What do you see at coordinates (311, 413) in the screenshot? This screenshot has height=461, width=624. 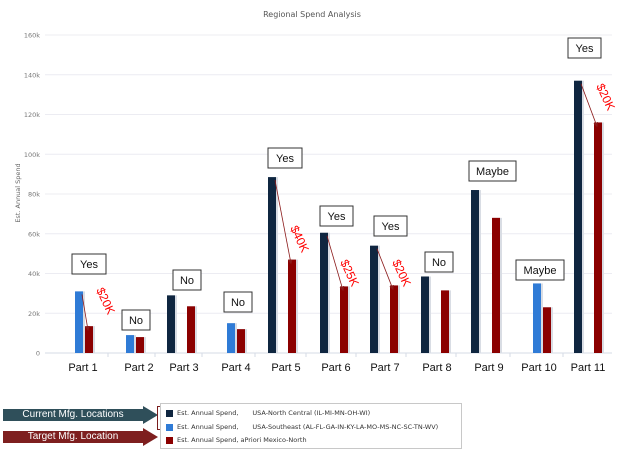 I see `legend-item-region: USA-North Central (IL-MI-MN-OH-WI)` at bounding box center [311, 413].